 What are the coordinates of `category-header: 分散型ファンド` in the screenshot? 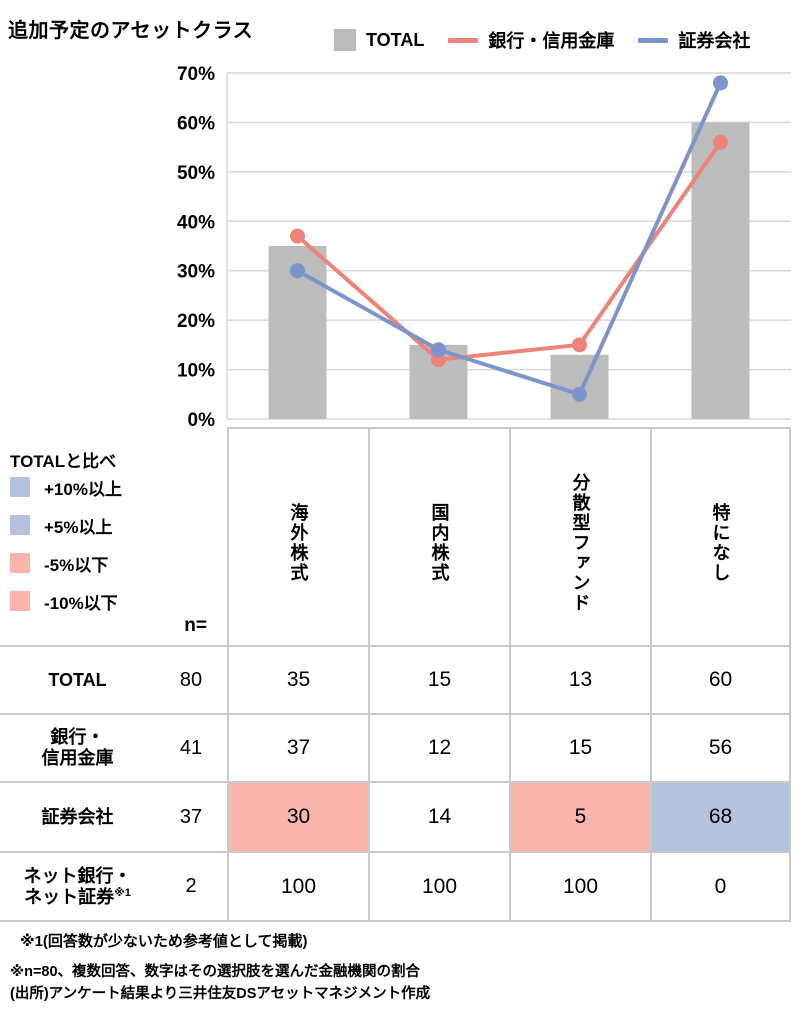 It's located at (579, 537).